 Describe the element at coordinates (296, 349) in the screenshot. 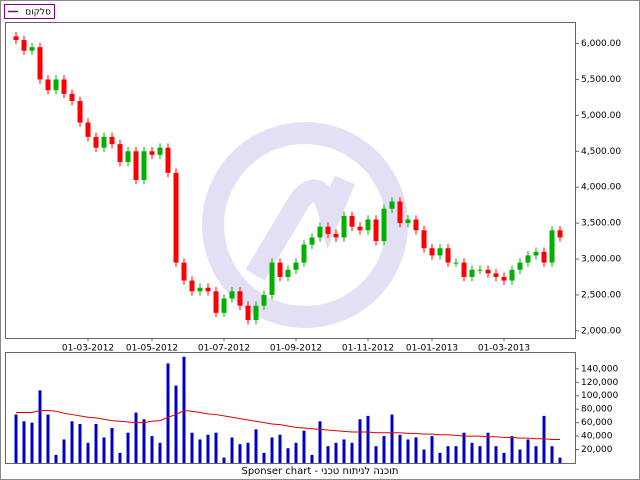

I see `x-tick-label: 01-09-2012` at that location.